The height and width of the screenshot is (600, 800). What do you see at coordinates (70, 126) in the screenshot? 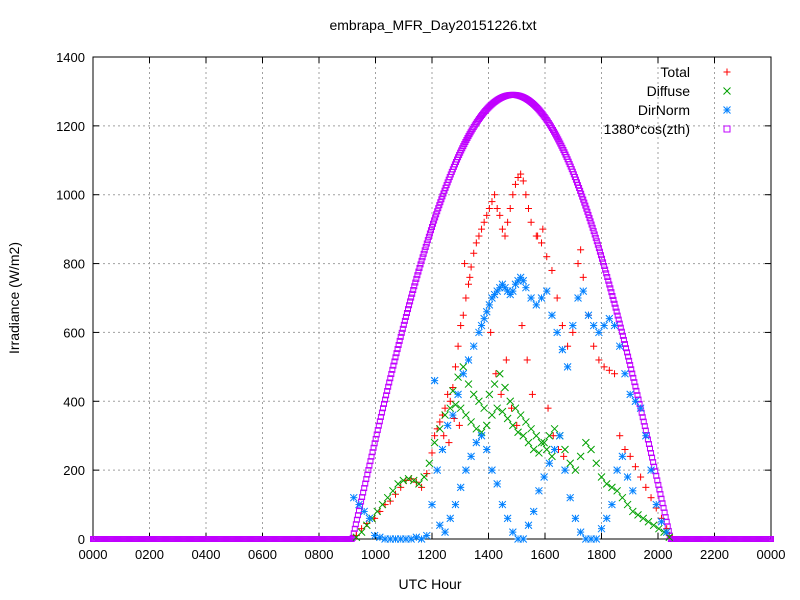
I see `y-tick-label: 1200` at bounding box center [70, 126].